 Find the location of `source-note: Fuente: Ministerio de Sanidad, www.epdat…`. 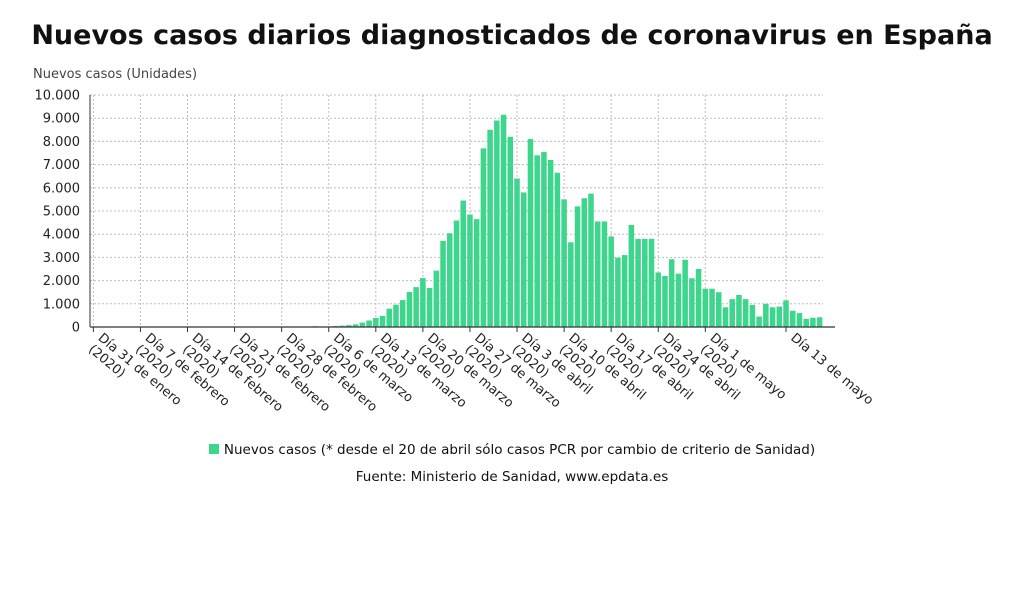

source-note: Fuente: Ministerio de Sanidad, www.epdat… is located at coordinates (512, 477).